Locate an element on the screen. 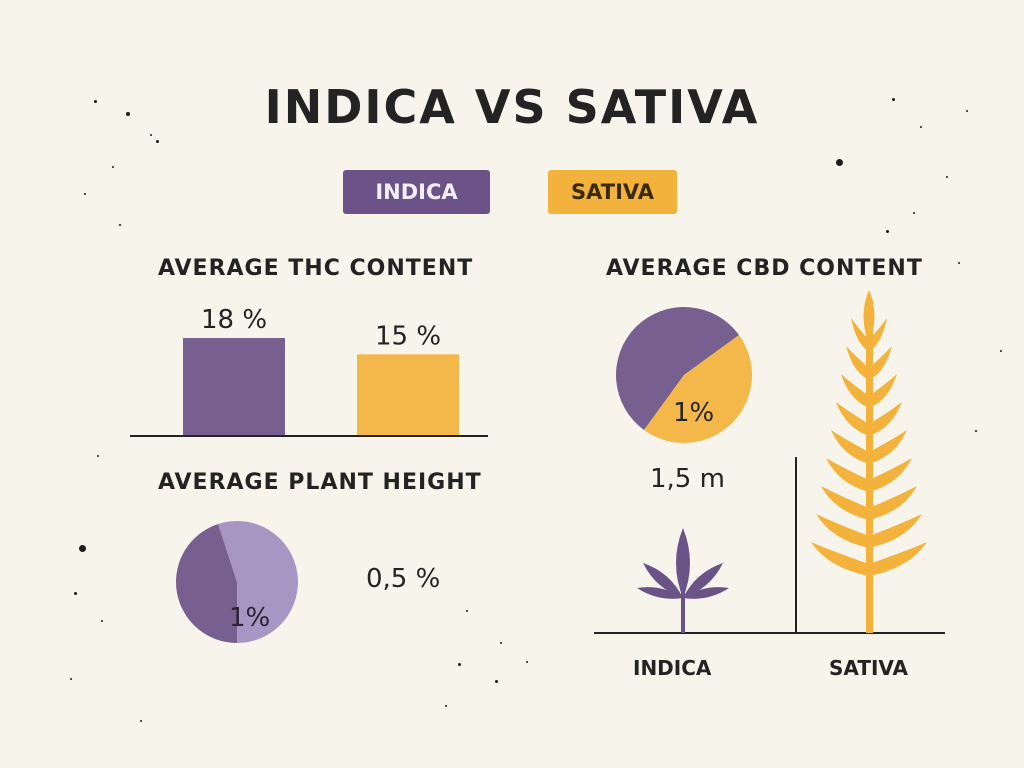 Image resolution: width=1024 pixels, height=768 pixels. plant-height-annotation: 1,5 m is located at coordinates (687, 479).